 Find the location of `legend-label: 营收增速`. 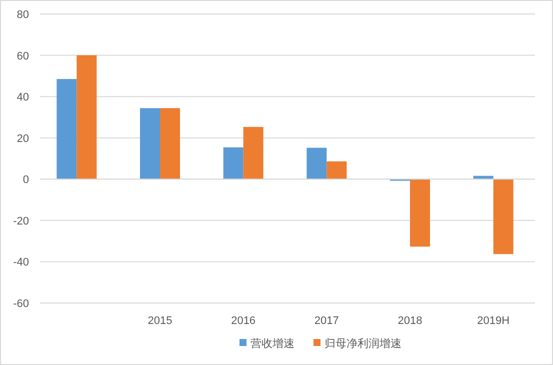

legend-label: 营收增速 is located at coordinates (272, 343).